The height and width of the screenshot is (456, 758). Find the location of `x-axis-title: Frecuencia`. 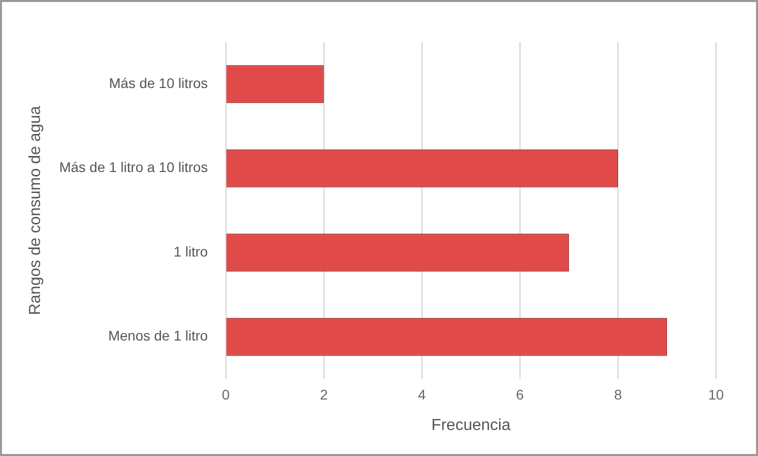

x-axis-title: Frecuencia is located at coordinates (471, 425).